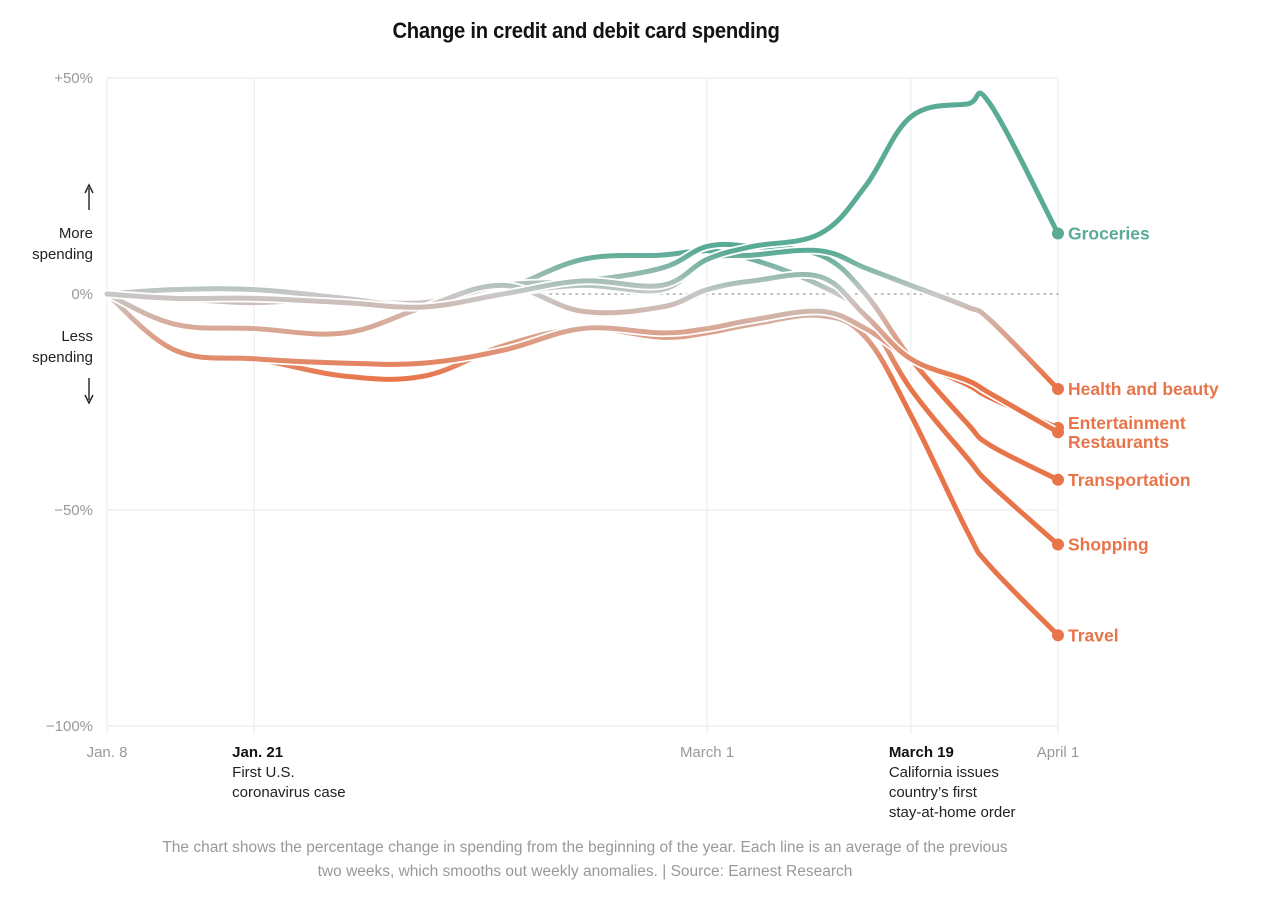 The width and height of the screenshot is (1280, 909). Describe the element at coordinates (586, 30) in the screenshot. I see `chart-title: Change in credit and debit card spending` at that location.